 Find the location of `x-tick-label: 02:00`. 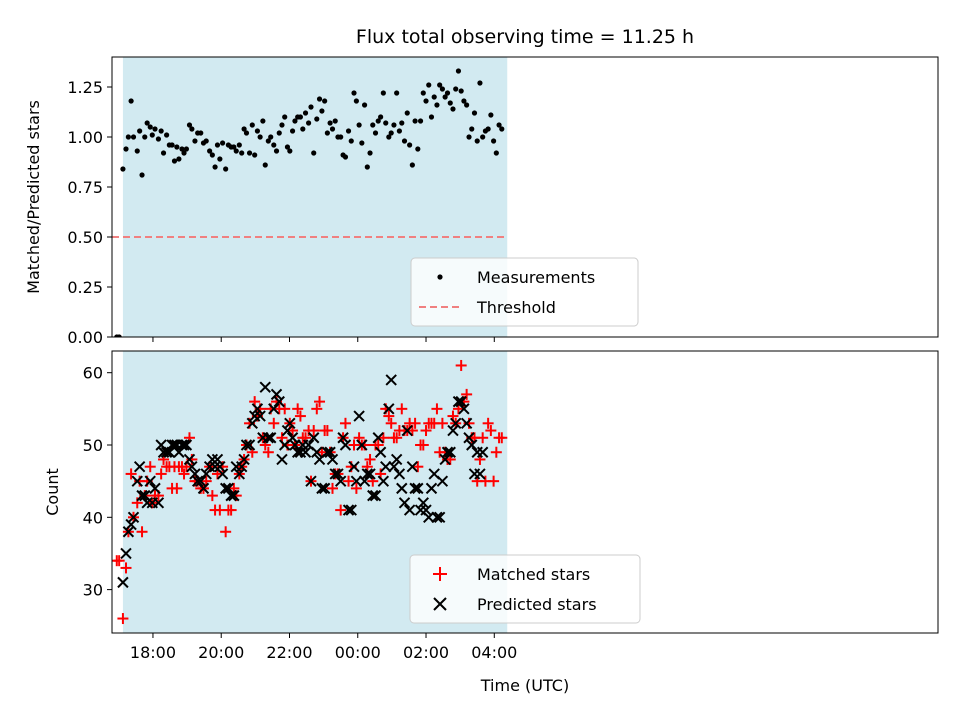

x-tick-label: 02:00 is located at coordinates (426, 652).